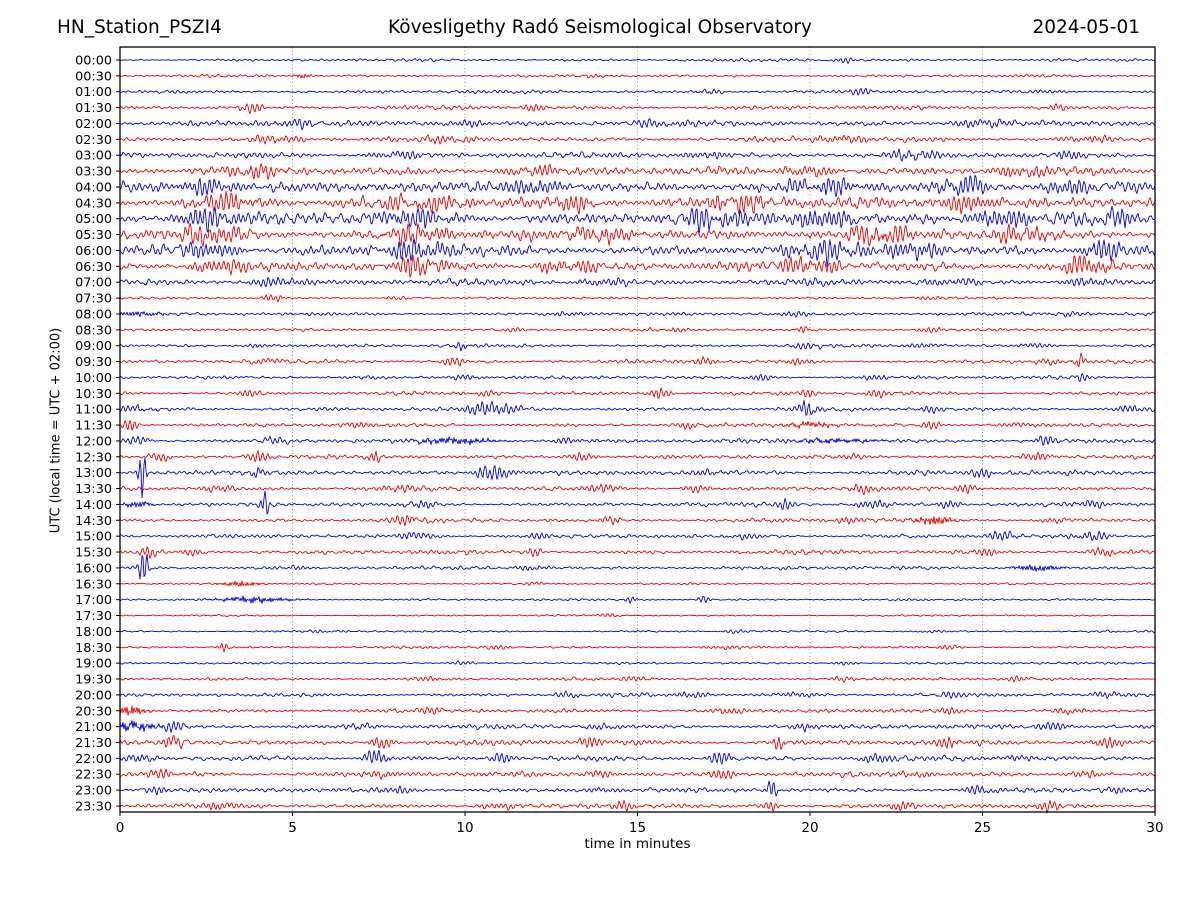 This screenshot has height=900, width=1200. Describe the element at coordinates (93, 680) in the screenshot. I see `y-tick-label: 19:30` at that location.